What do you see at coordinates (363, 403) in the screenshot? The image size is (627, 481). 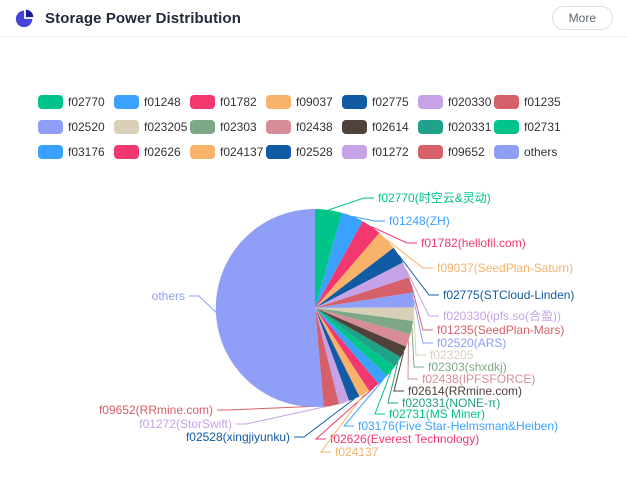 I see `pie-label-line-f03176` at bounding box center [363, 403].